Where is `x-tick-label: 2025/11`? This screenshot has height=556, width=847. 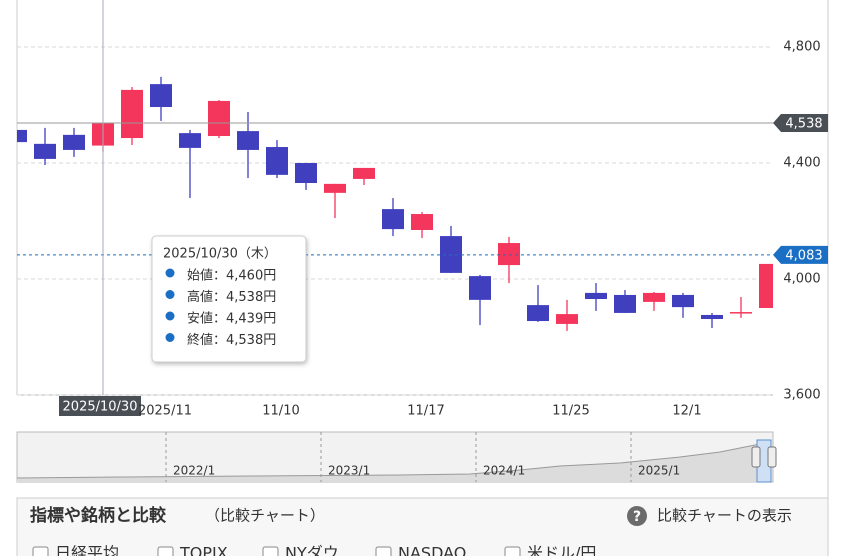 x-tick-label: 2025/11 is located at coordinates (165, 411).